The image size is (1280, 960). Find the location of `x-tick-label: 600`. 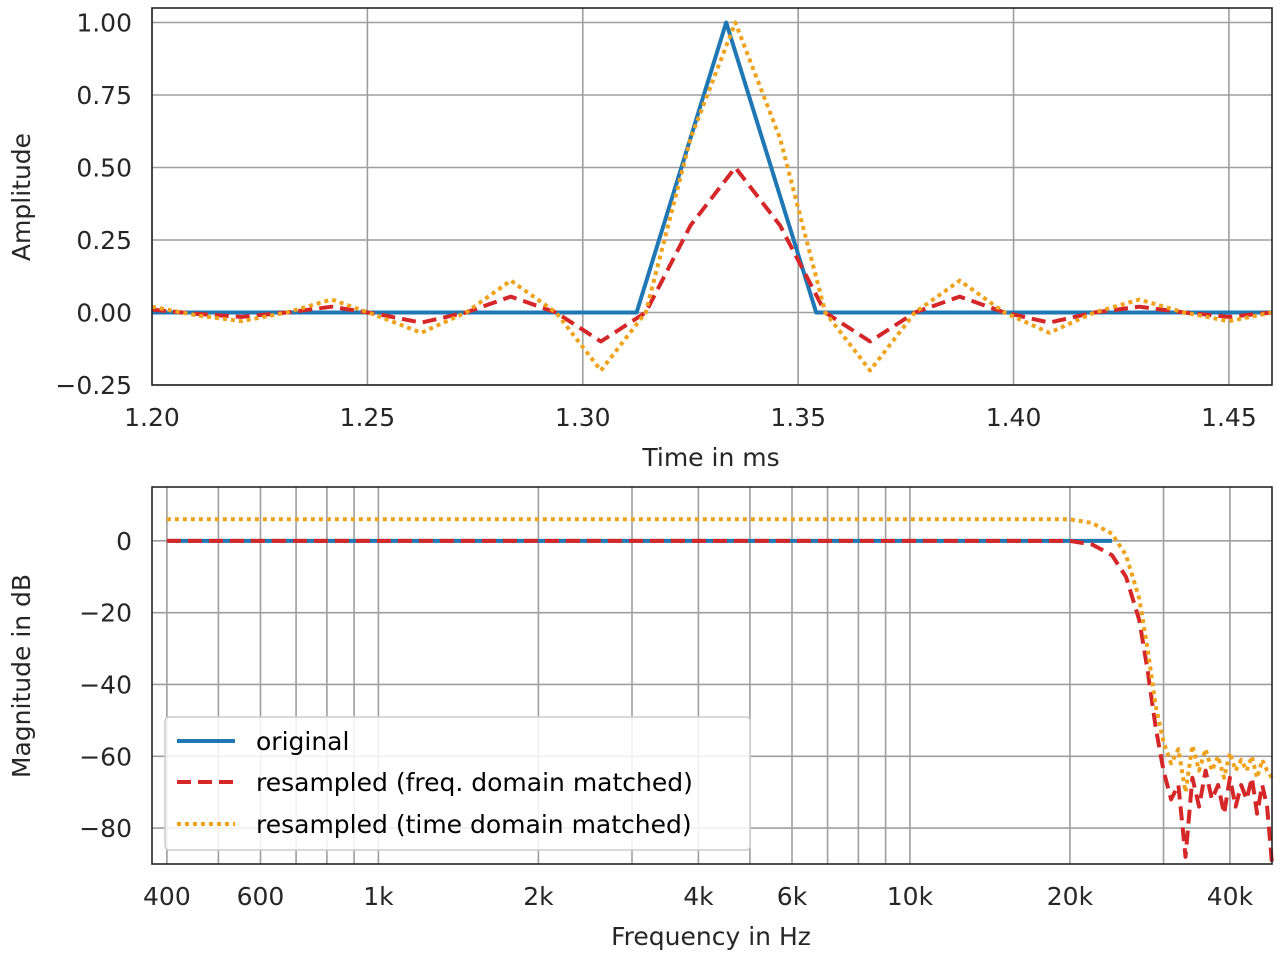

x-tick-label: 600 is located at coordinates (261, 896).